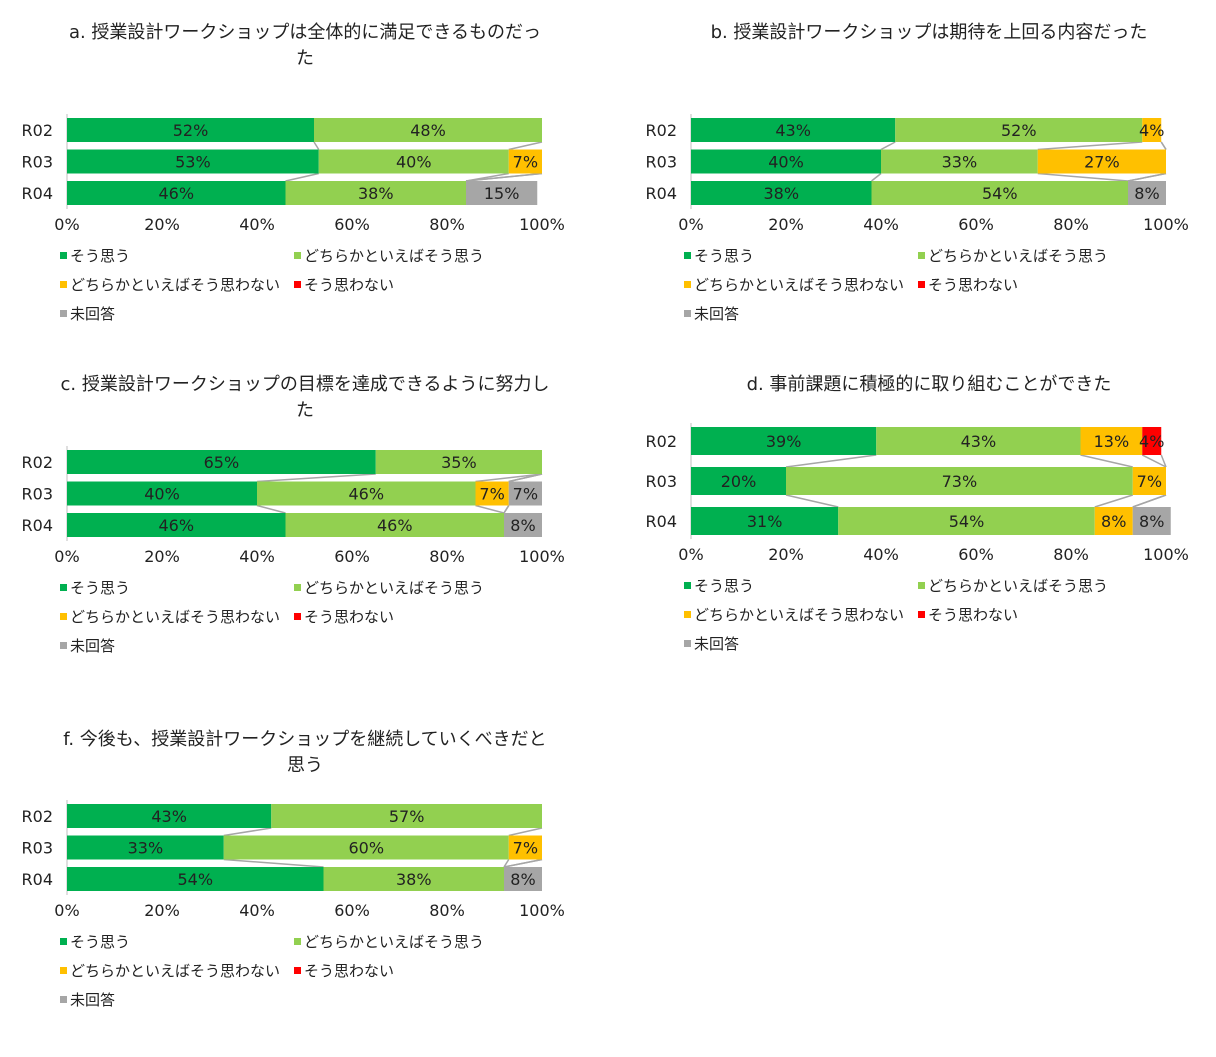 The width and height of the screenshot is (1216, 1057). I want to click on legend-item: 未回答, so click(711, 643).